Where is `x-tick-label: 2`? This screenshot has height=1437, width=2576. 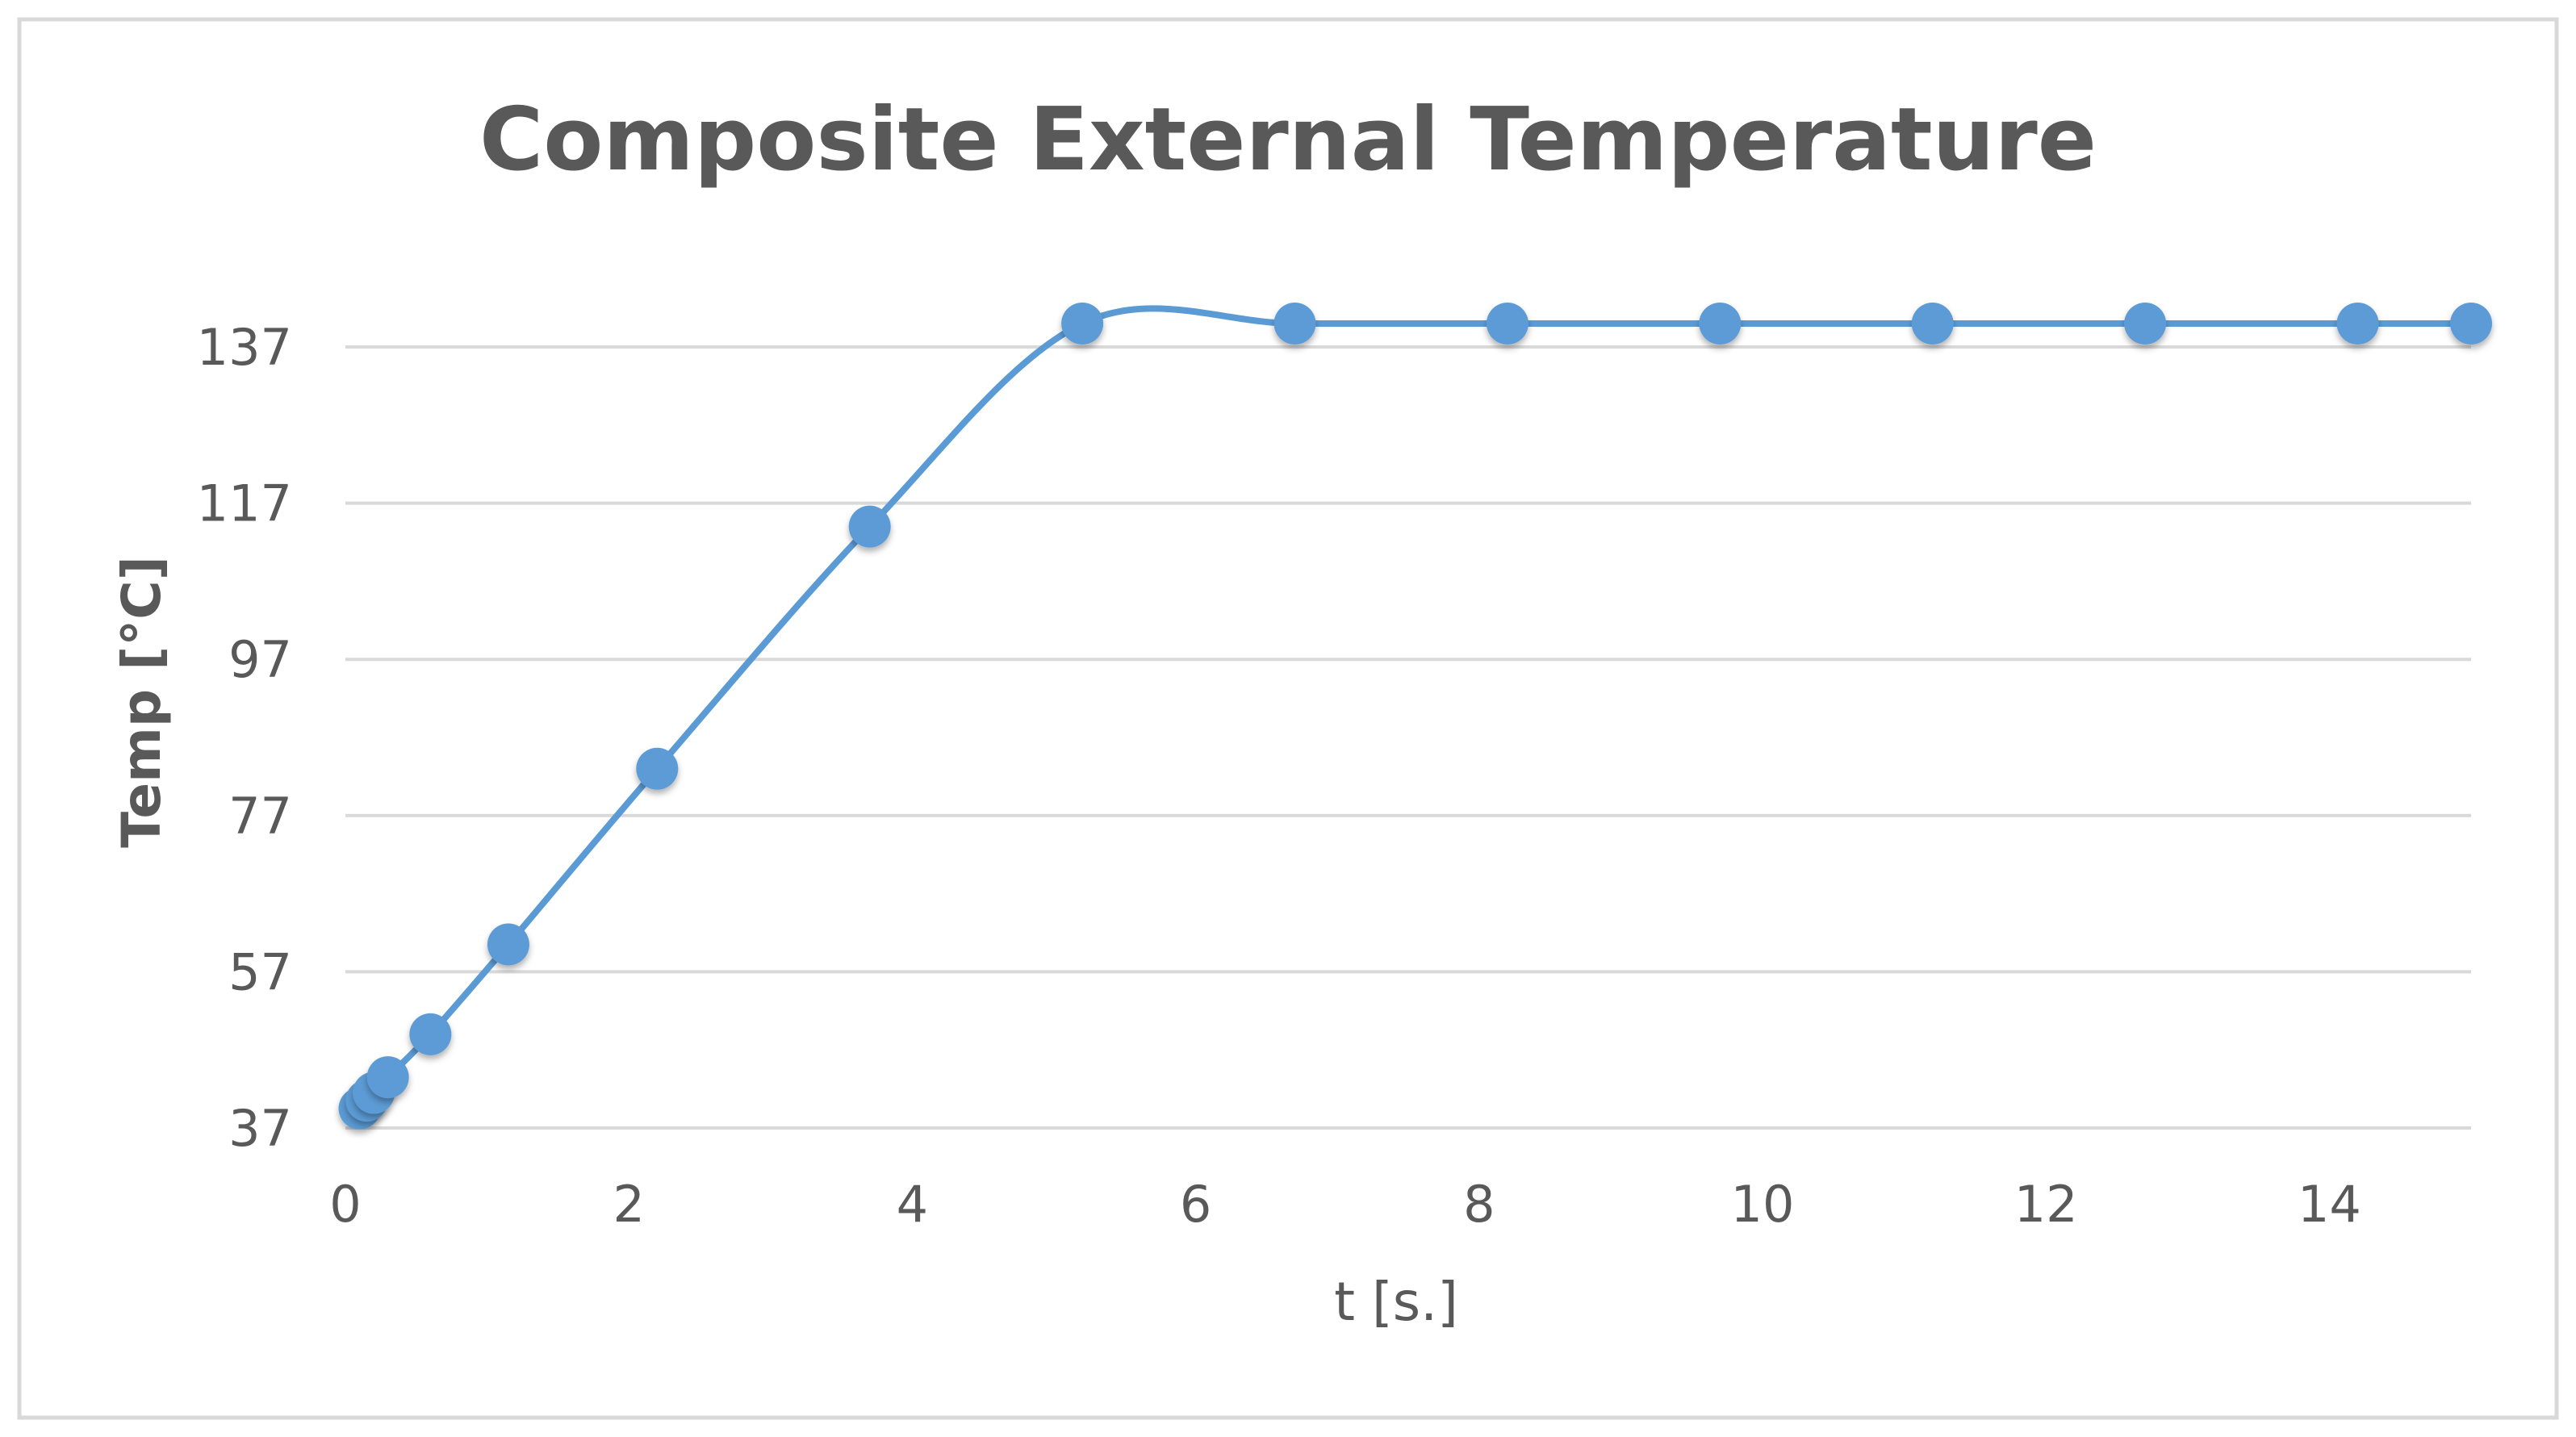 x-tick-label: 2 is located at coordinates (628, 1204).